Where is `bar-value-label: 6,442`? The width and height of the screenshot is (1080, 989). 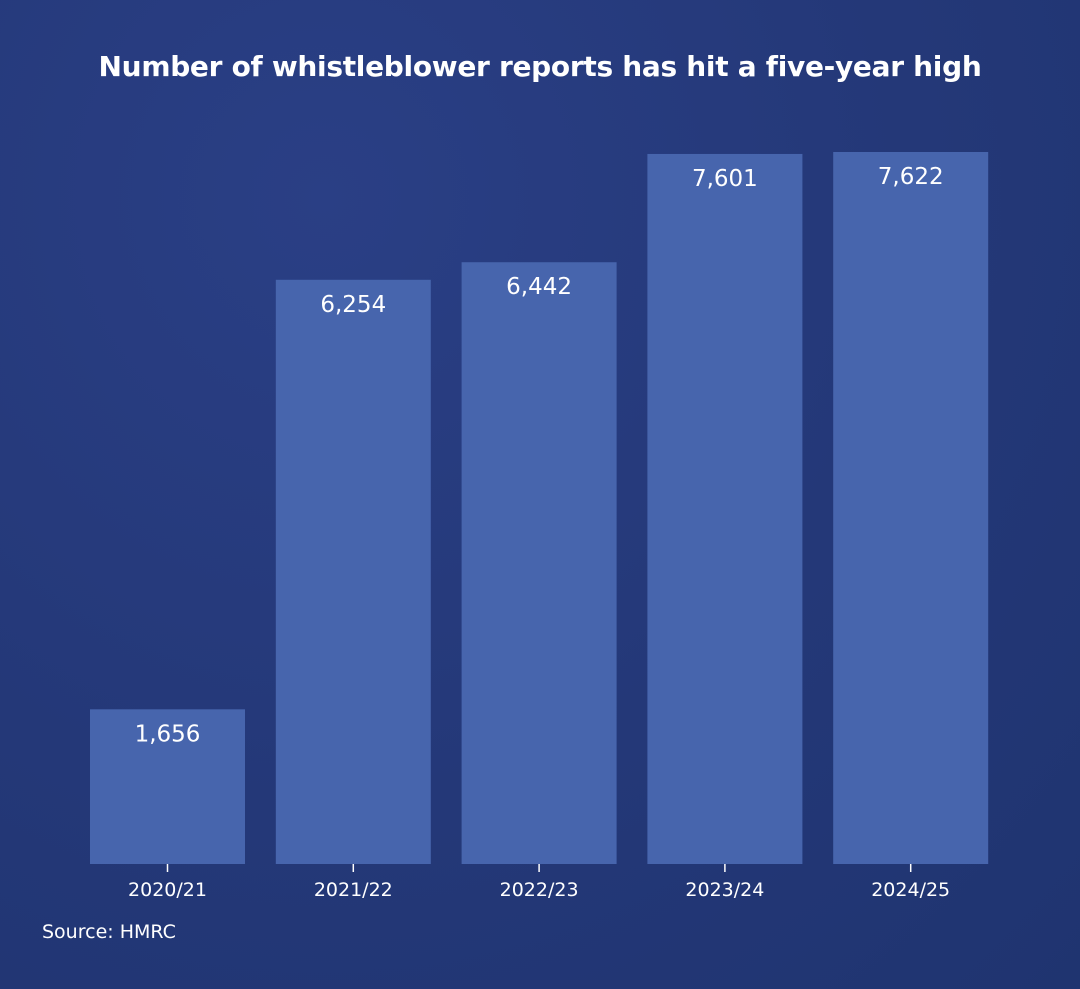
bar-value-label: 6,442 is located at coordinates (539, 287).